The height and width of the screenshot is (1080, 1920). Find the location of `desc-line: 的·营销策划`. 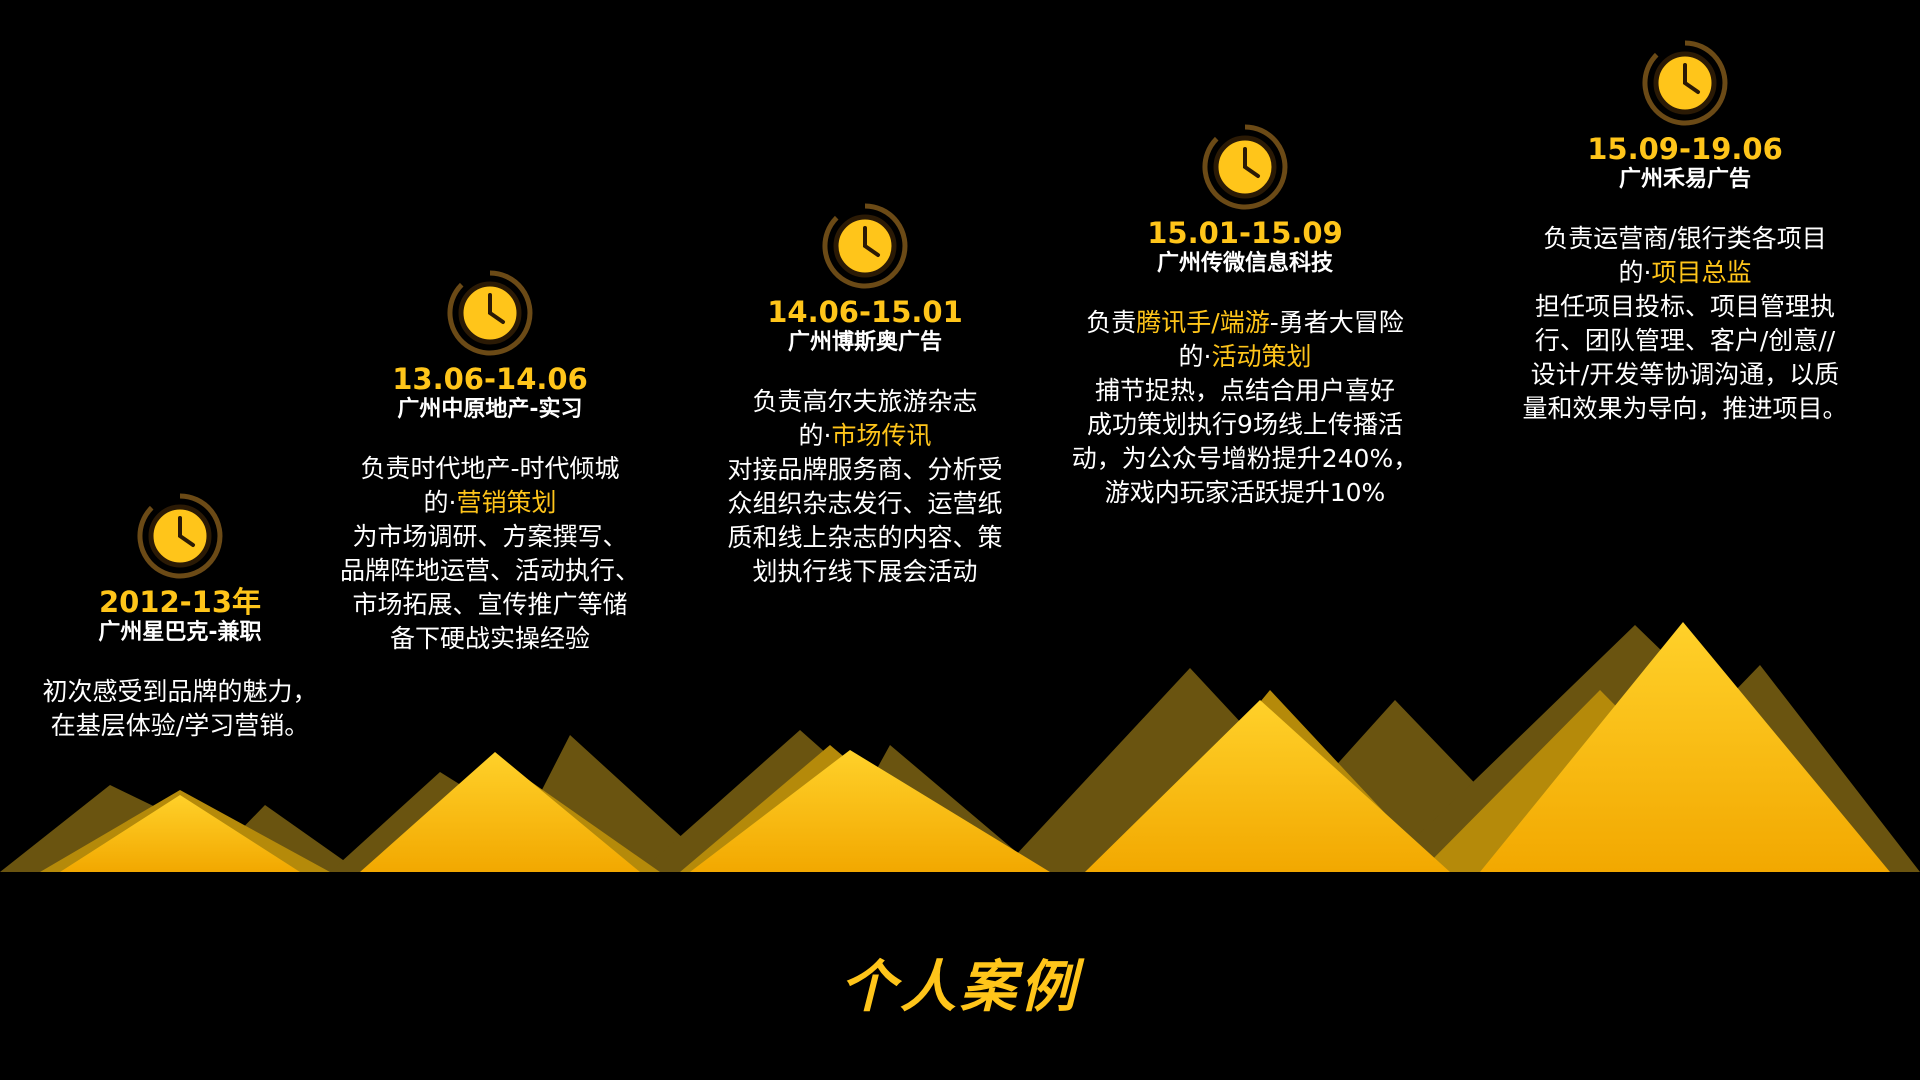

desc-line: 的·营销策划 is located at coordinates (490, 503).